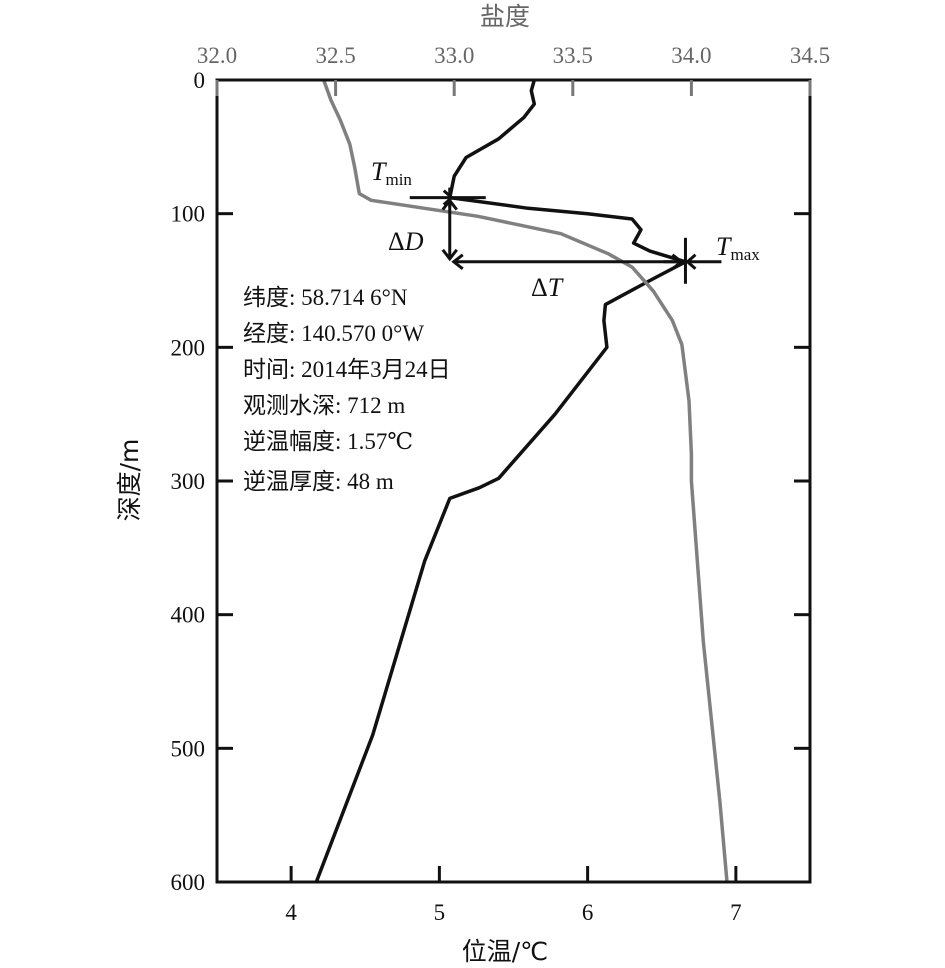 This screenshot has height=968, width=945. What do you see at coordinates (188, 347) in the screenshot?
I see `depth-tick-label-200: 200` at bounding box center [188, 347].